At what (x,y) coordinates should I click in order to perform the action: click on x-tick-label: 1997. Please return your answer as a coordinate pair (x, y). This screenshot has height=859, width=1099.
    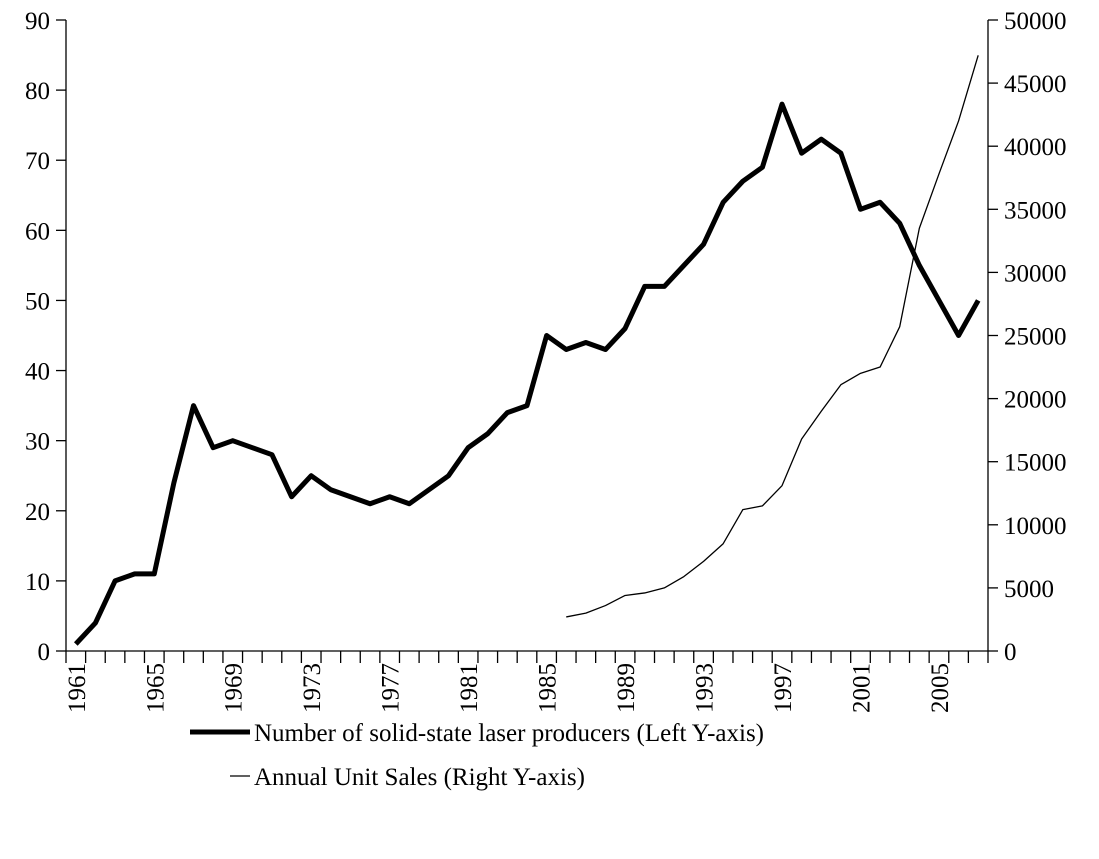
    Looking at the image, I should click on (783, 688).